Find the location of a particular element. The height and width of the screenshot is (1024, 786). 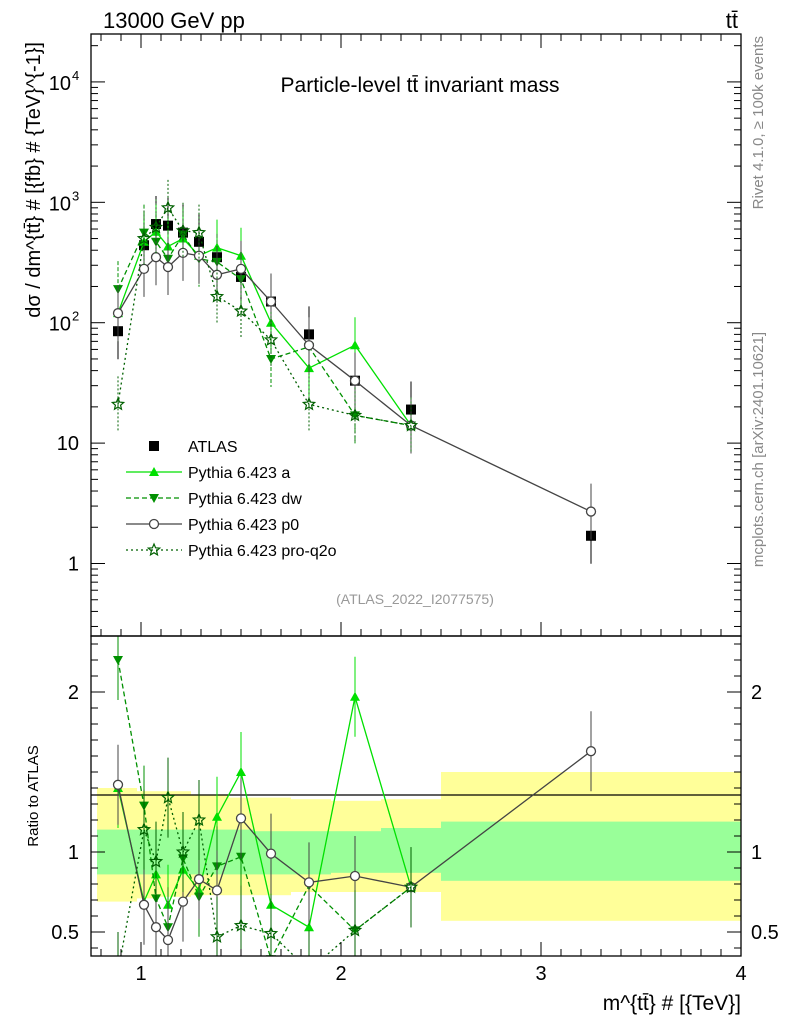

x-tick-label: 3 is located at coordinates (540, 974).